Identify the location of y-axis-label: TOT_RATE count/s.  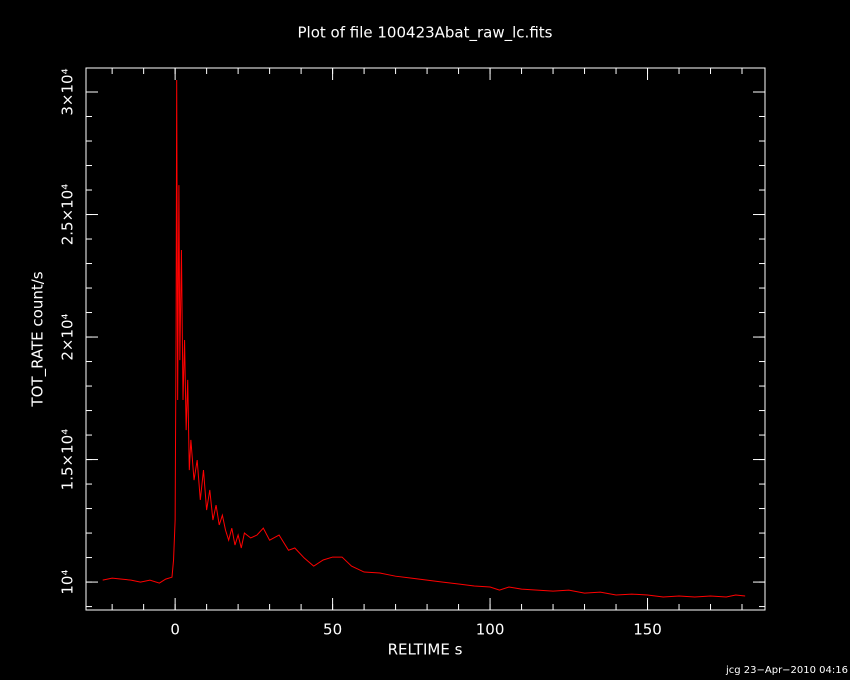
(38, 339).